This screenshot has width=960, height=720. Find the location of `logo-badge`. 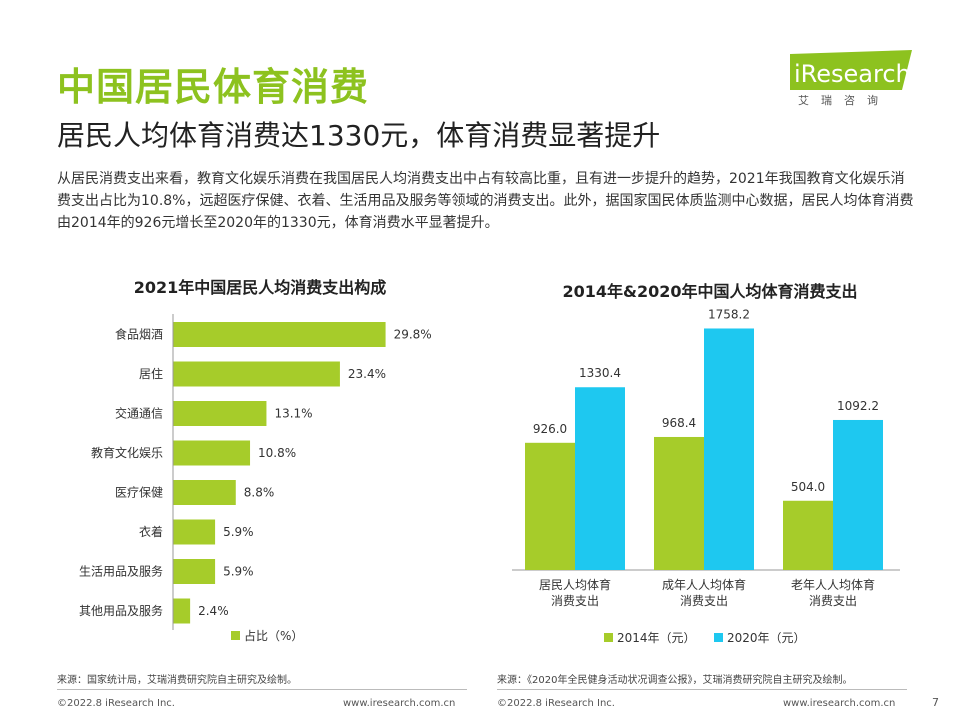

logo-badge is located at coordinates (851, 70).